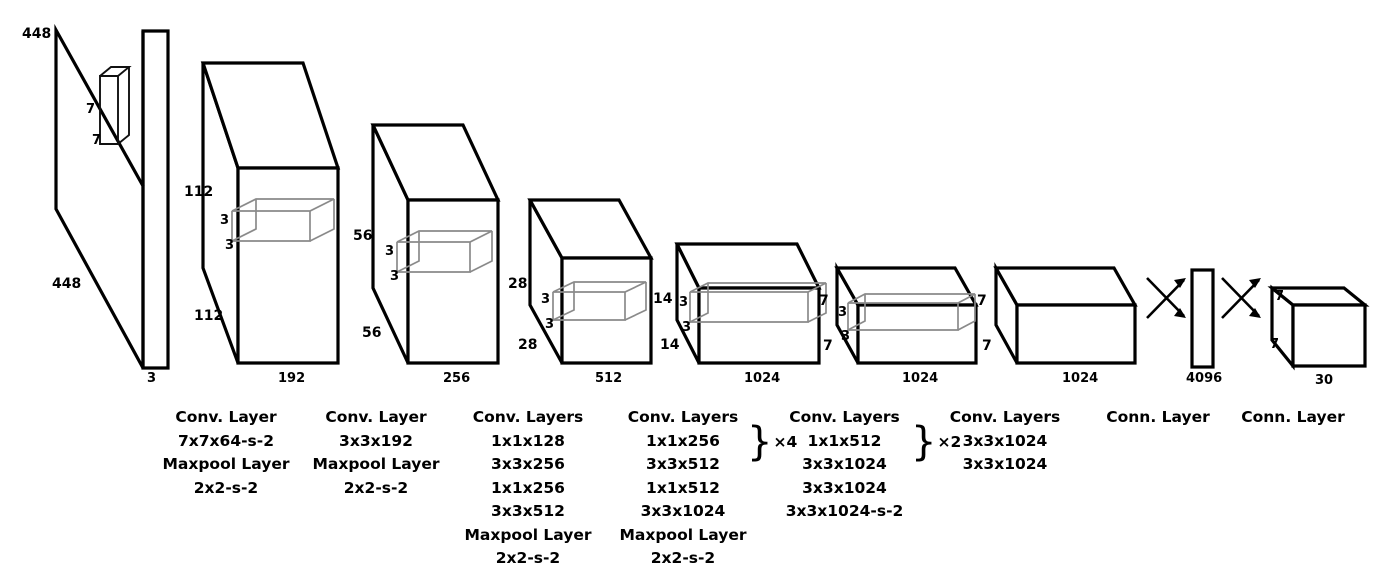 This screenshot has width=1374, height=572. What do you see at coordinates (1204, 378) in the screenshot?
I see `fc-width-label: 4096` at bounding box center [1204, 378].